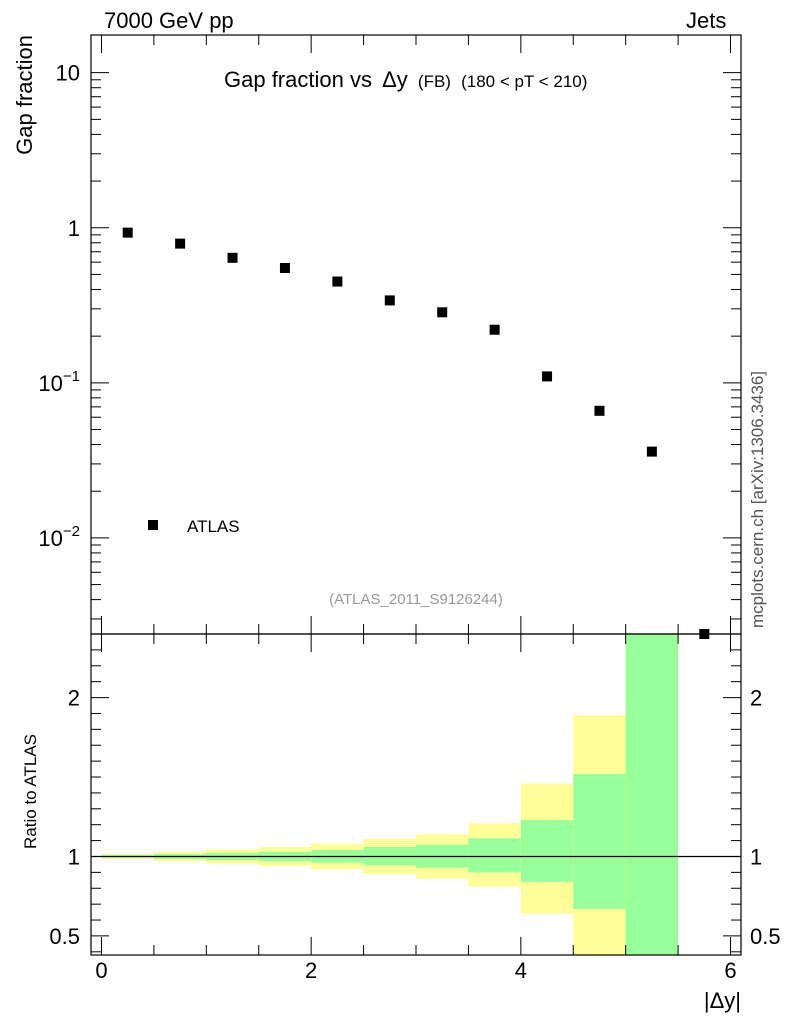  What do you see at coordinates (30, 791) in the screenshot?
I see `ratio-y-axis-title: Ratio to ATLAS` at bounding box center [30, 791].